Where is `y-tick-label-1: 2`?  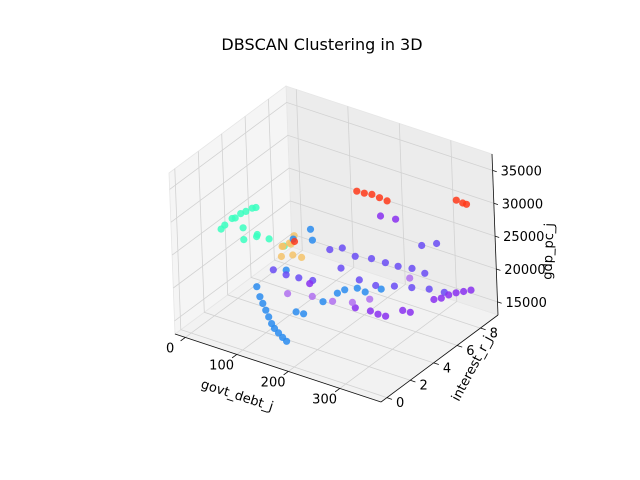
y-tick-label-1: 2 is located at coordinates (423, 386).